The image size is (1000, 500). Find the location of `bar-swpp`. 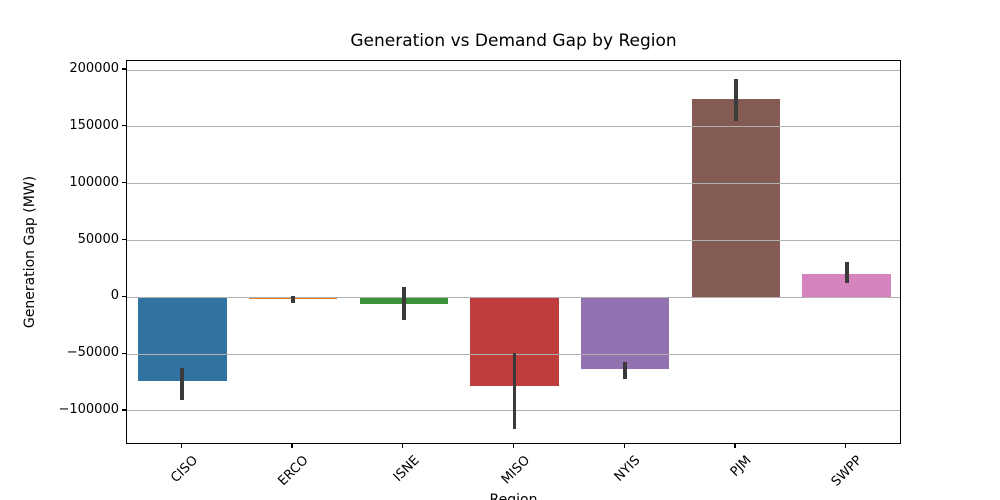

bar-swpp is located at coordinates (846, 286).